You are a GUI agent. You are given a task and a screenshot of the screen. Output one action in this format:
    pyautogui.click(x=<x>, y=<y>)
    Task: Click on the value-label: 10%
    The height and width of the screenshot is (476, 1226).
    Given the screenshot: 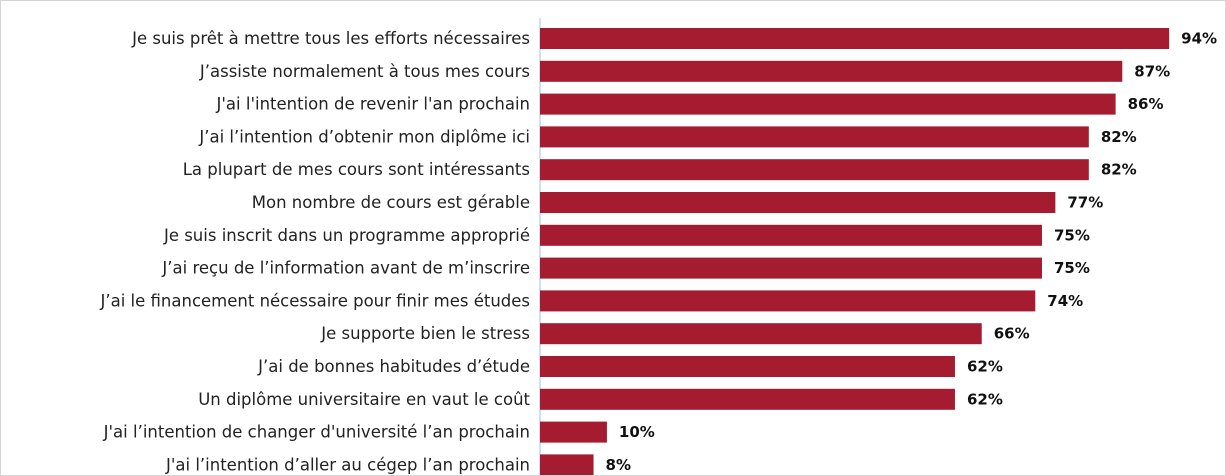 What is the action you would take?
    pyautogui.click(x=637, y=432)
    